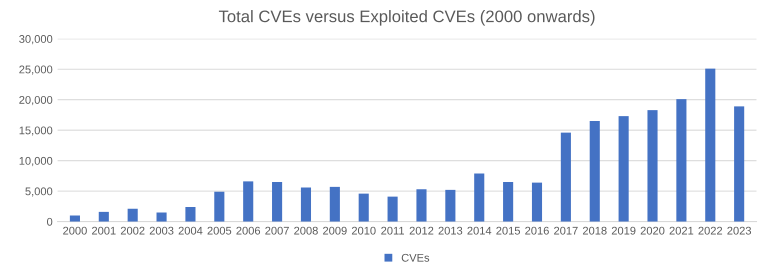 The height and width of the screenshot is (277, 768). I want to click on x-tick-label: 2005, so click(220, 230).